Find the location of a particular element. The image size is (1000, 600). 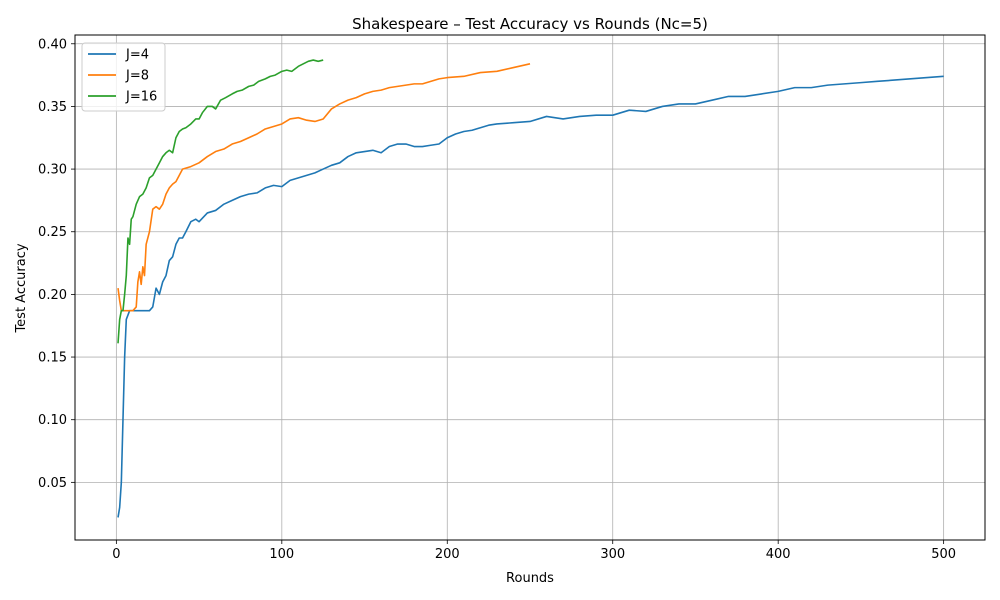

y-tick-label: 0.35 is located at coordinates (52, 107).